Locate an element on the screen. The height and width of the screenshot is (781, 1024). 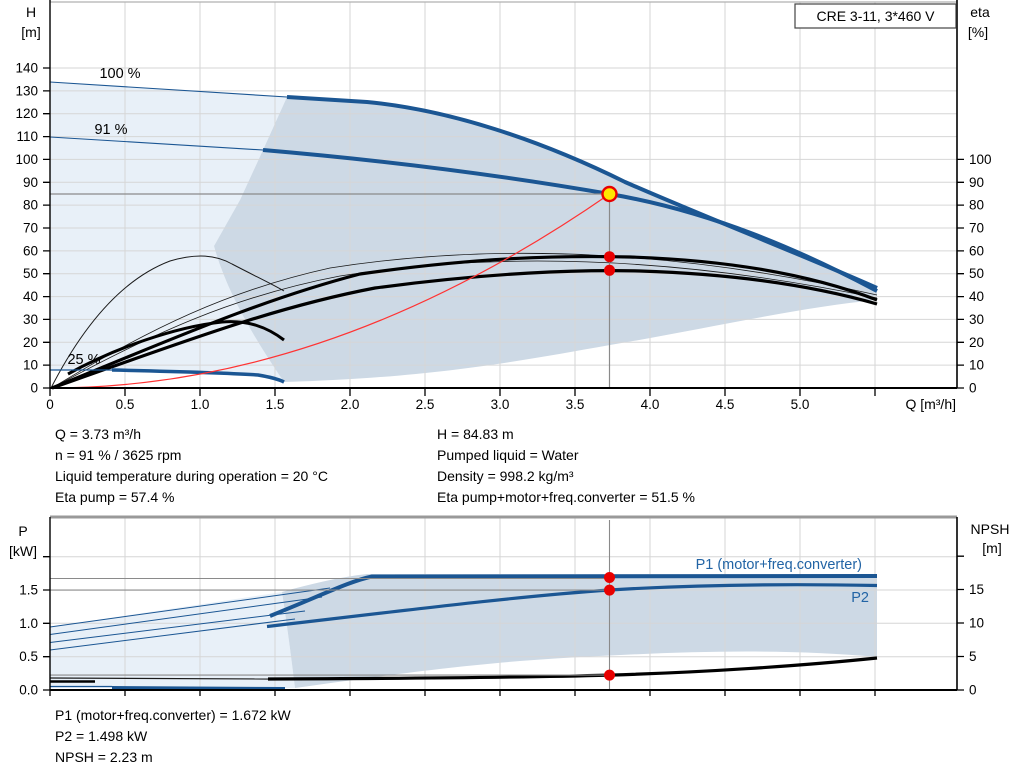
info-head: H = 84.83 m is located at coordinates (475, 434).